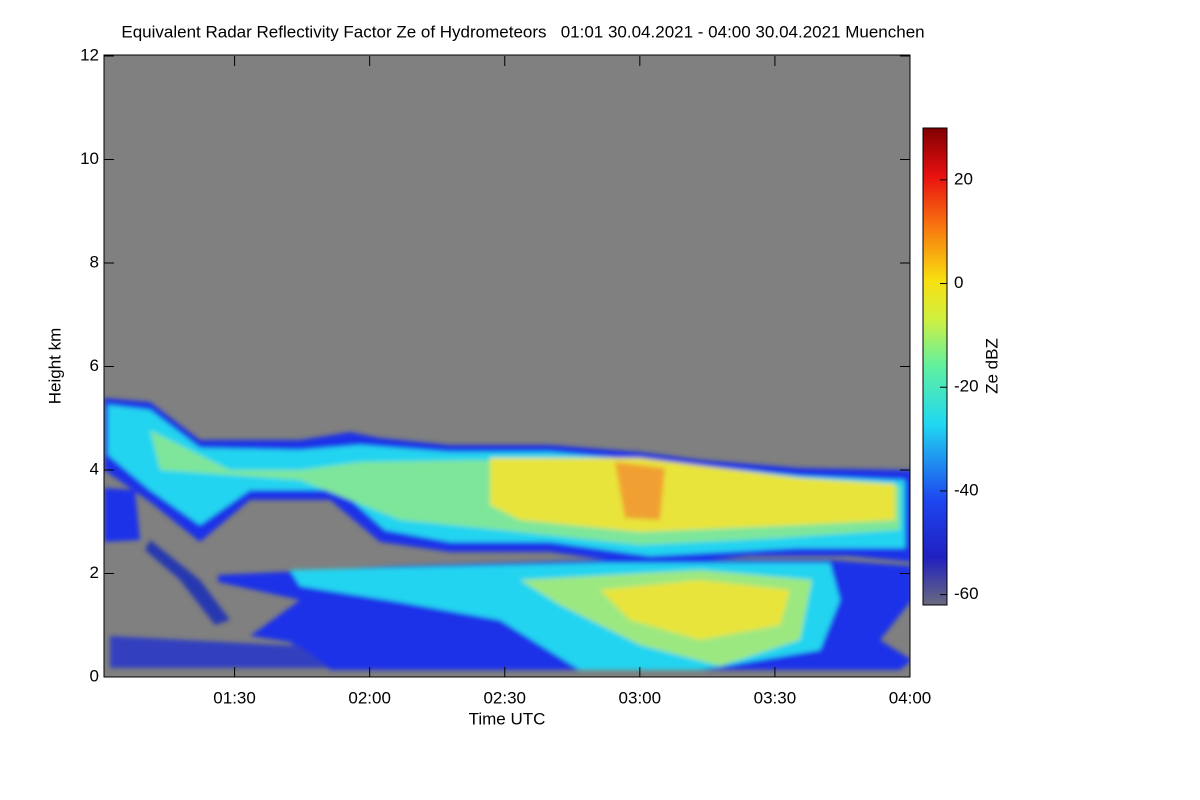  What do you see at coordinates (89, 158) in the screenshot?
I see `y-tick-label: 10` at bounding box center [89, 158].